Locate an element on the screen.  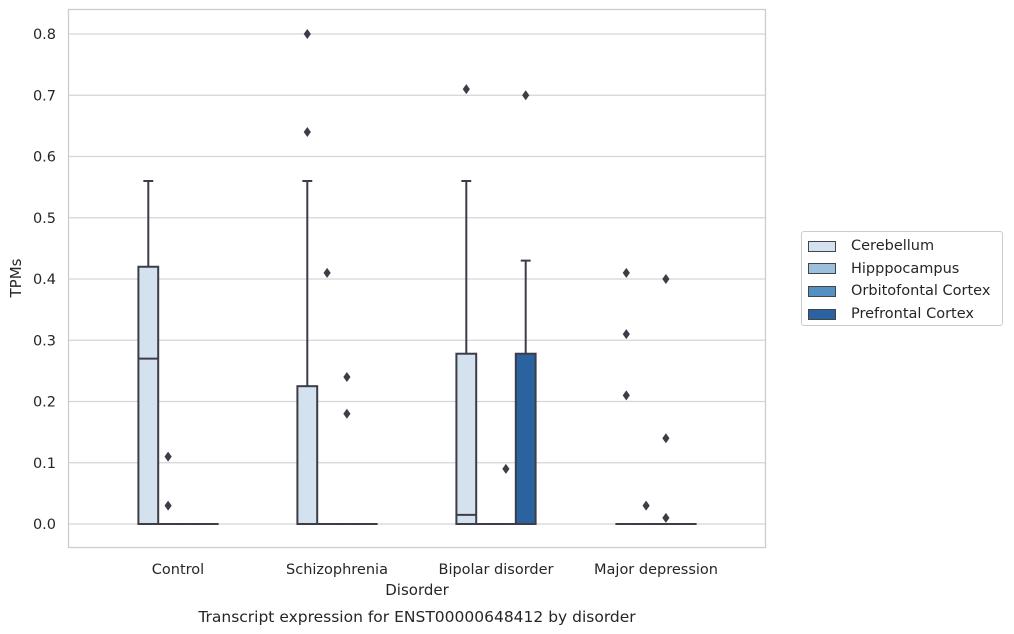
y-tick-label: 0.3 is located at coordinates (44, 341).